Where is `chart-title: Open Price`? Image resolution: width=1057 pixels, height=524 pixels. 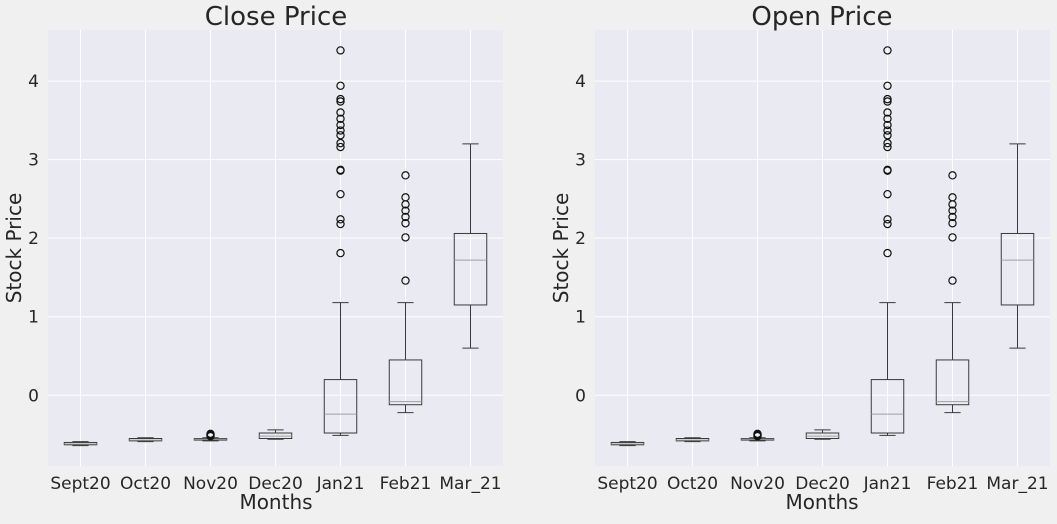
chart-title: Open Price is located at coordinates (821, 17).